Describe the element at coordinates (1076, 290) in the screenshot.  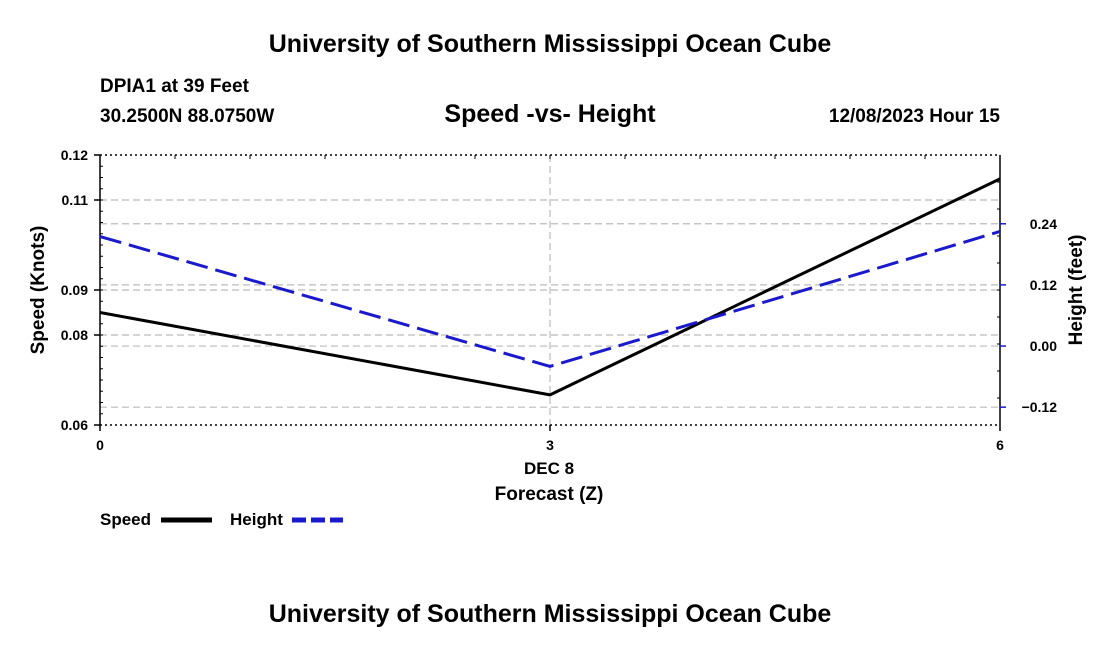
I see `y2-axis-label: Height (feet)` at that location.